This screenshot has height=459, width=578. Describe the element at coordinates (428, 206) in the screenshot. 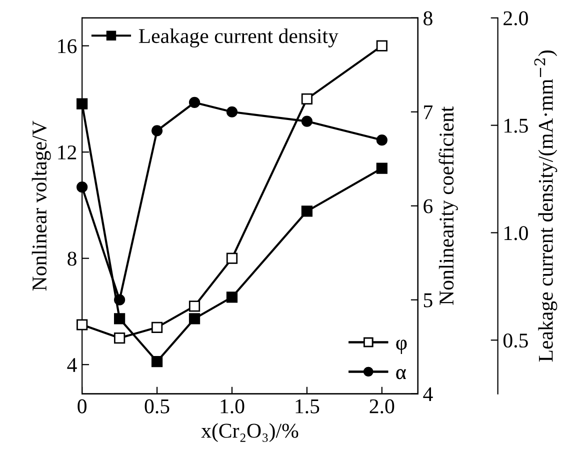

I see `y2-tick-label: 6` at that location.